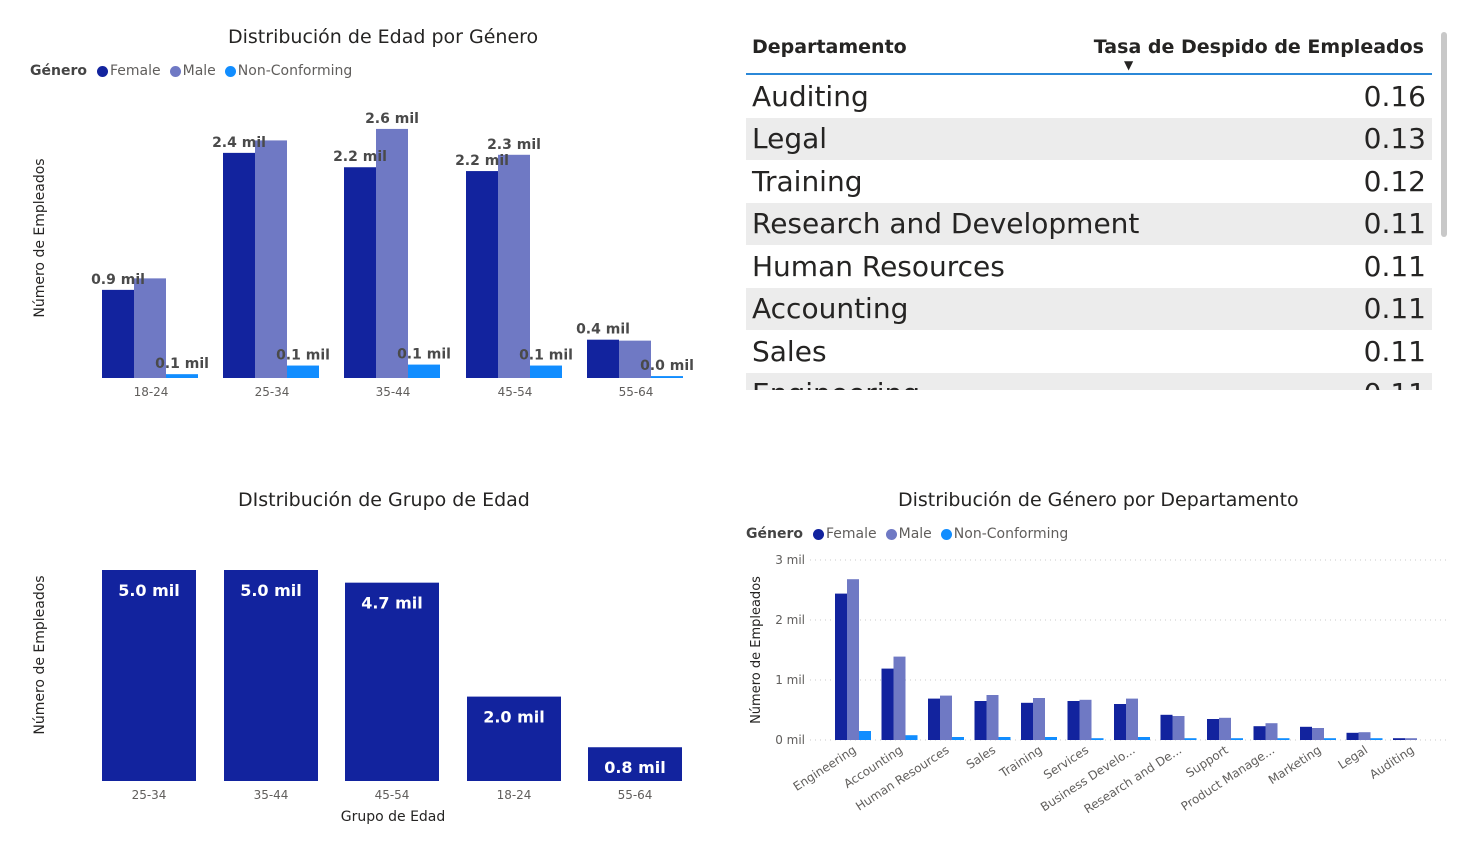  Describe the element at coordinates (272, 392) in the screenshot. I see `x-tick-label: 25-34` at that location.